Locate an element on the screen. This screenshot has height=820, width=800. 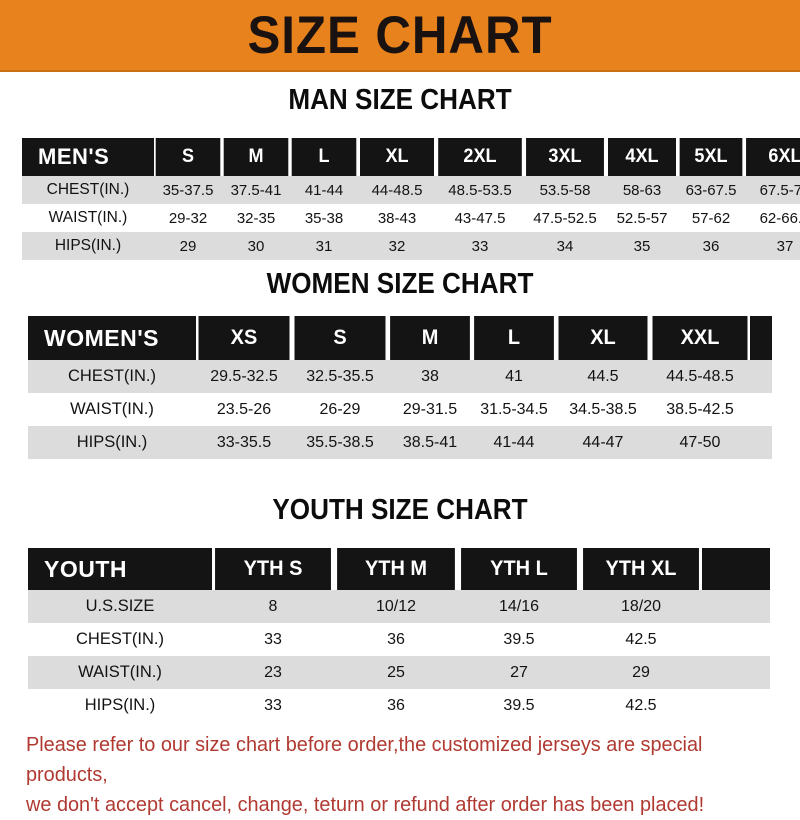
cell: 57-62 is located at coordinates (711, 218).